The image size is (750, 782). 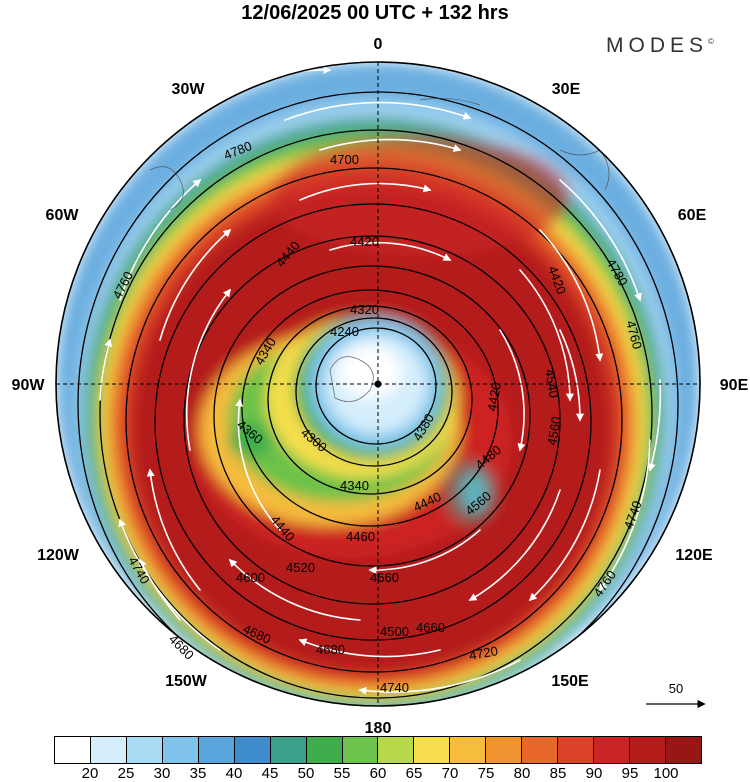 I want to click on colorbar-tick-label: 80, so click(x=522, y=773).